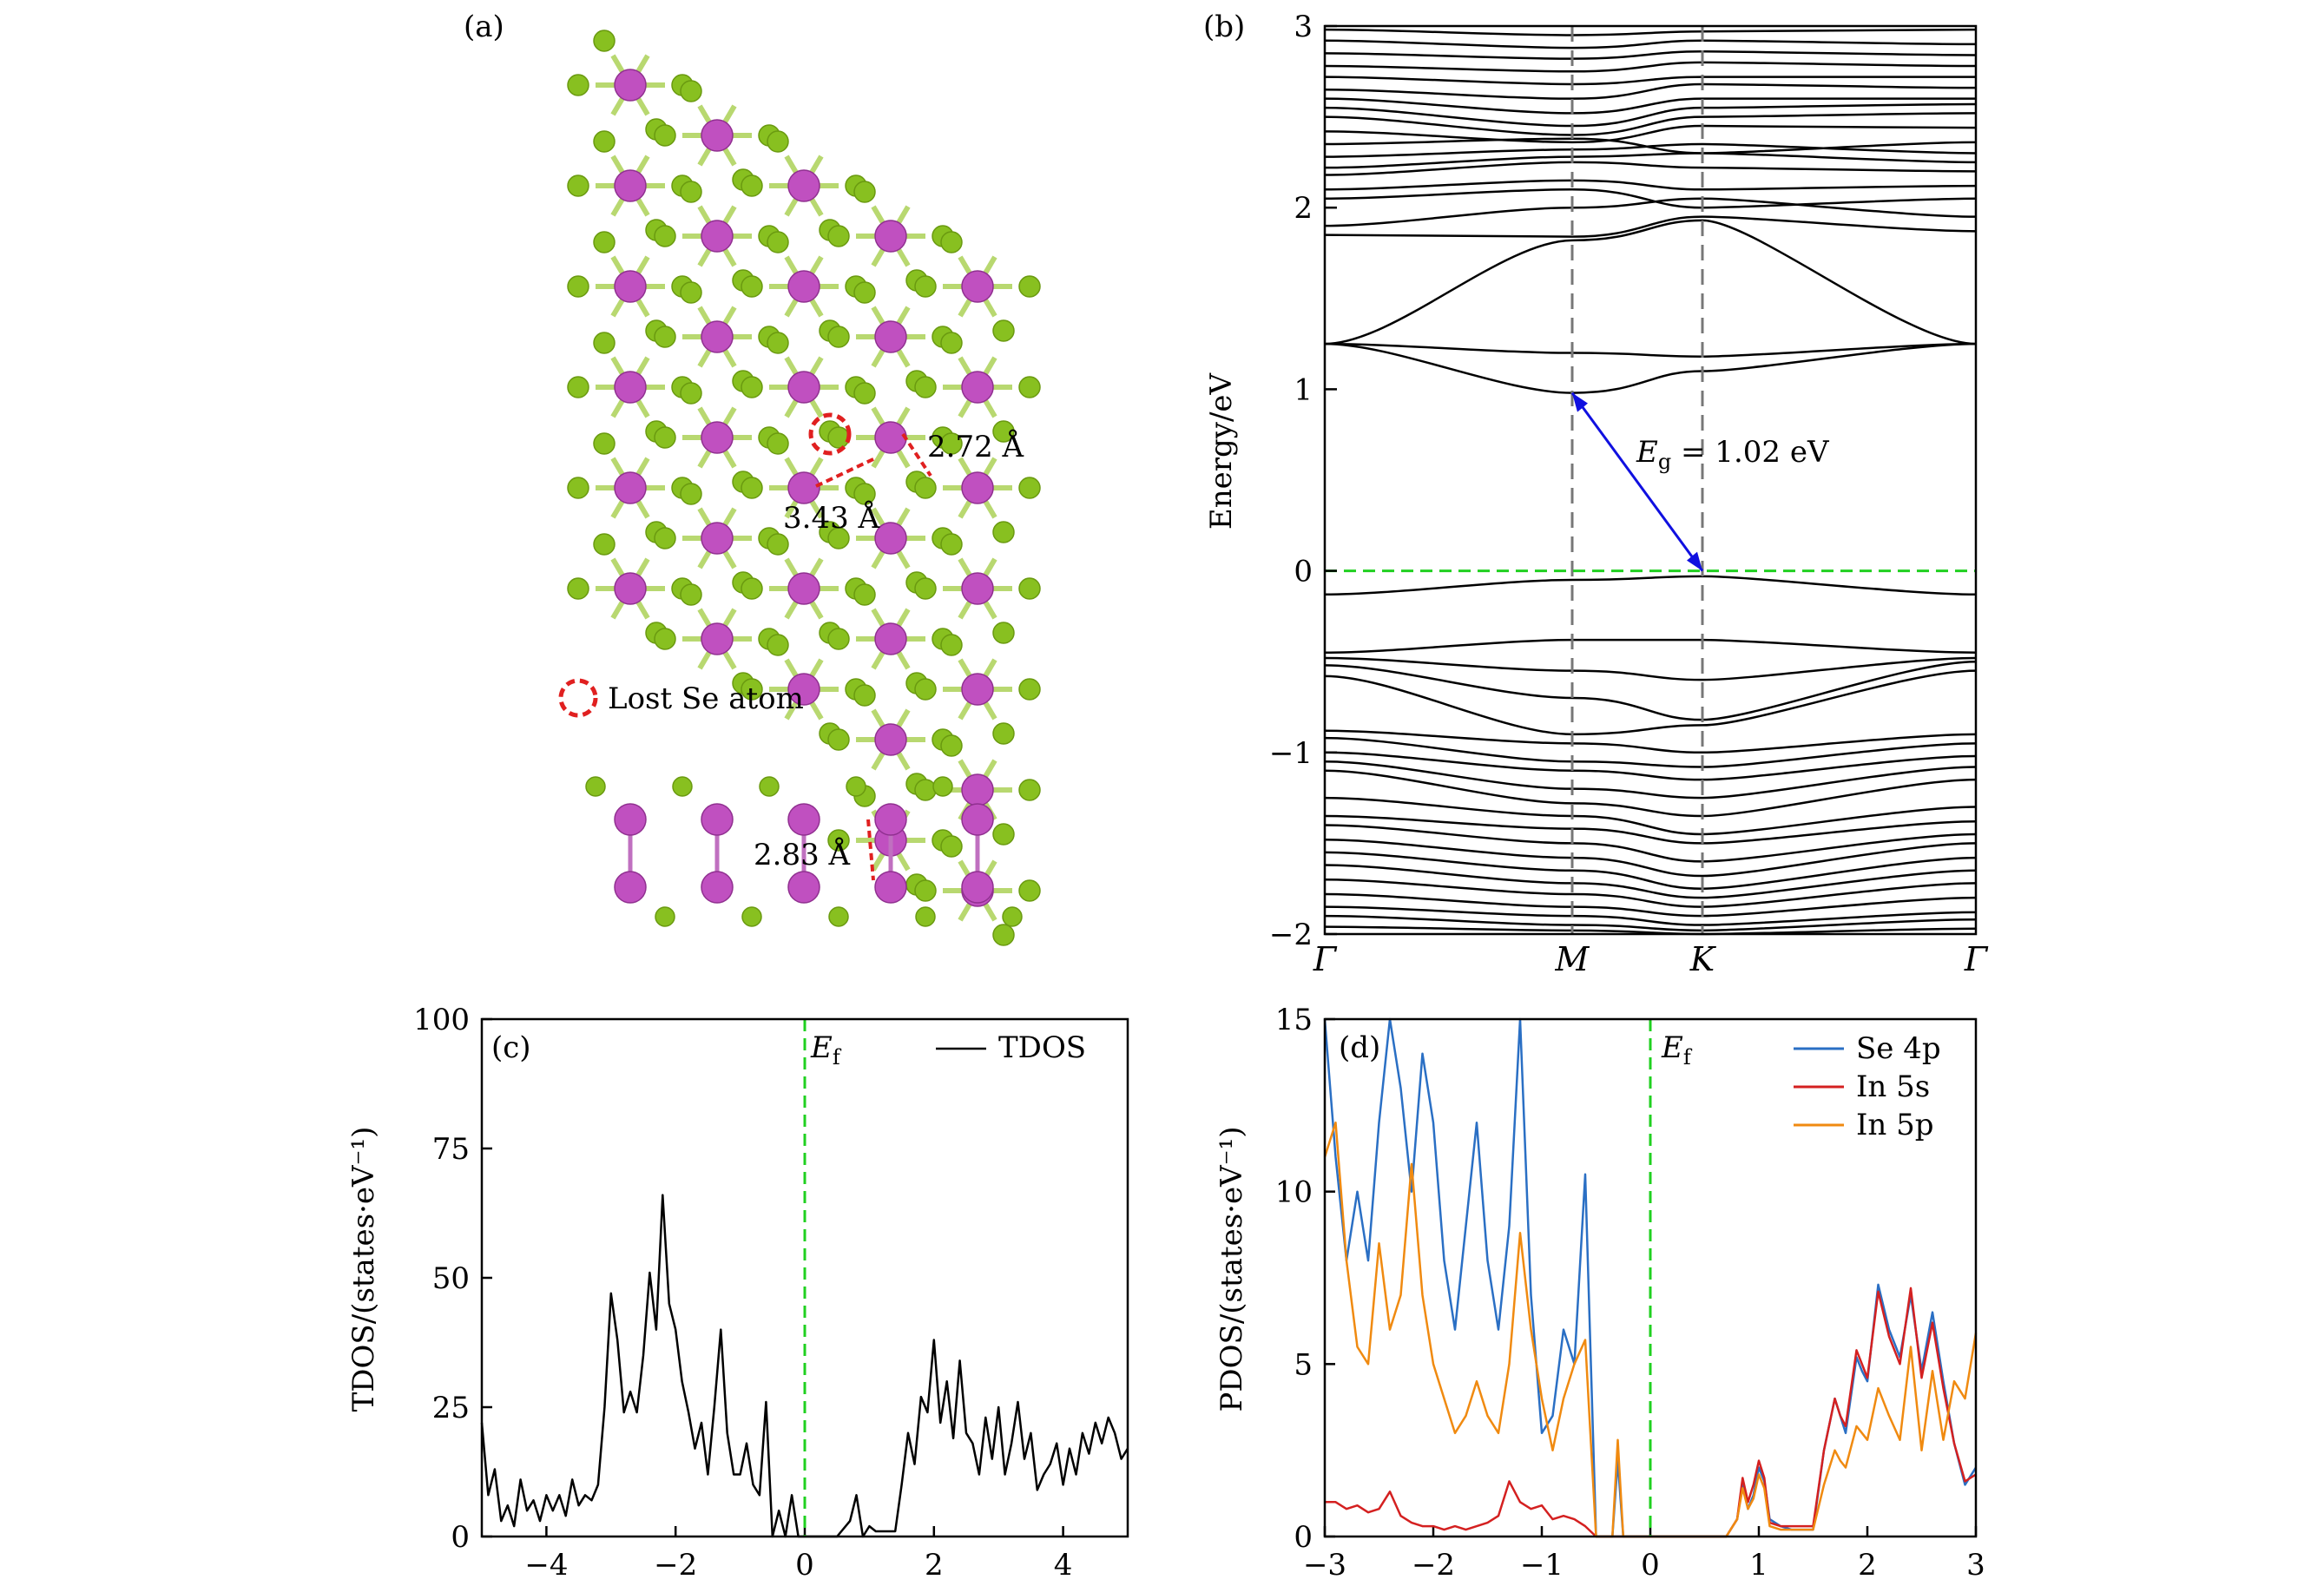 This screenshot has width=2324, height=1586. Describe the element at coordinates (916, 454) in the screenshot. I see `distance-arrow-top` at that location.